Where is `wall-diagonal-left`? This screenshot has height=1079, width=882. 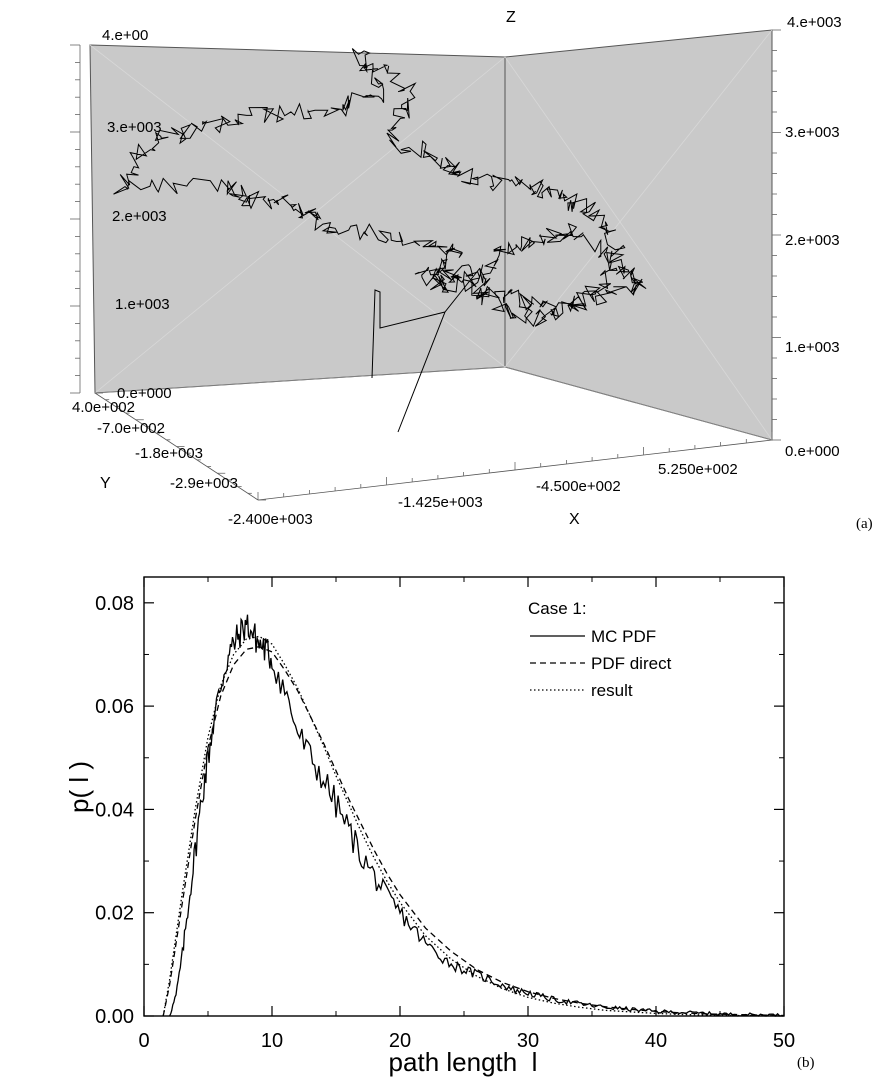
wall-diagonal-left is located at coordinates (297, 206).